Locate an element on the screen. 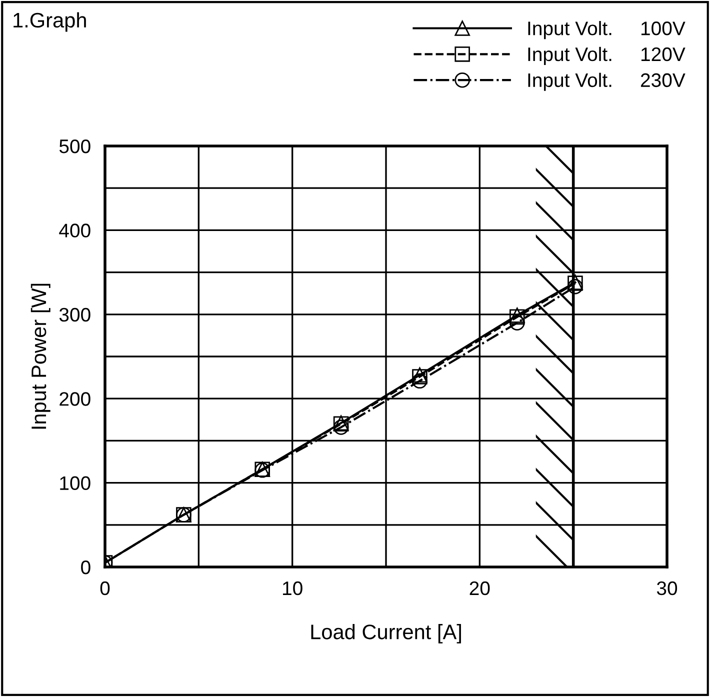  x-tick-label: 30 is located at coordinates (667, 588).